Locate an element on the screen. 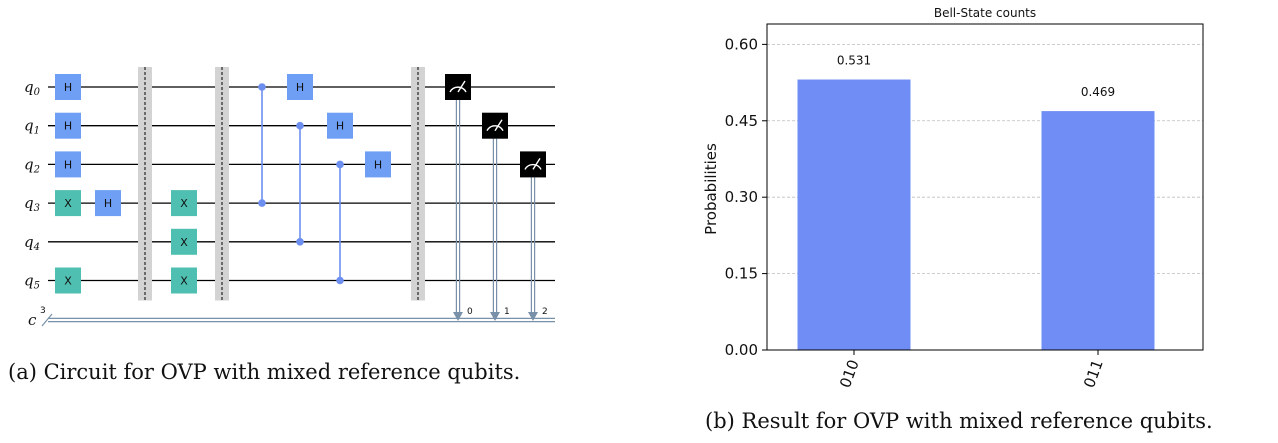  chart-title: Bell-State counts is located at coordinates (985, 13).